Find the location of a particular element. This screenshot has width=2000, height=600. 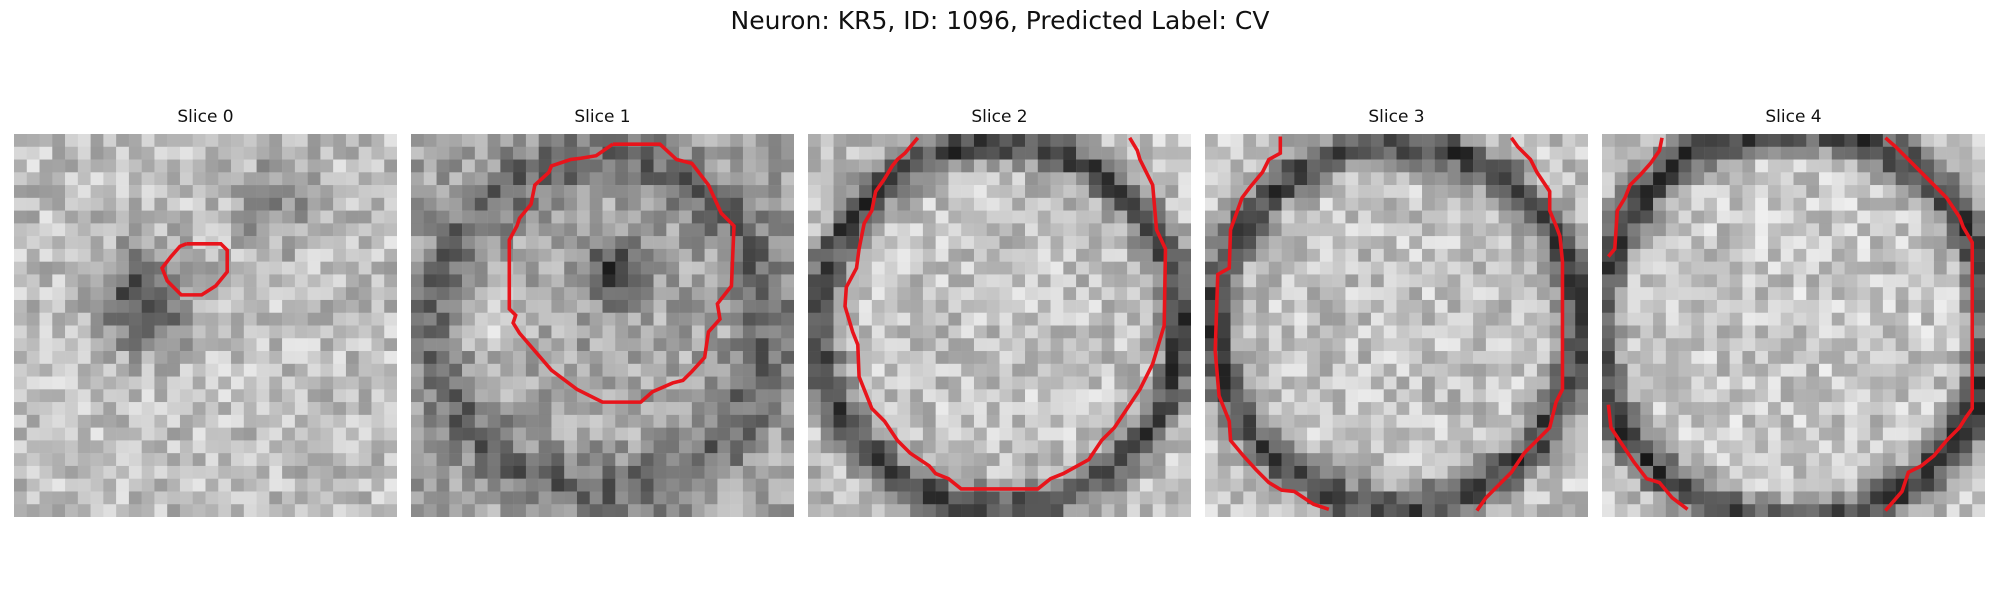

slice-panel-1: Slice 1 is located at coordinates (602, 311).